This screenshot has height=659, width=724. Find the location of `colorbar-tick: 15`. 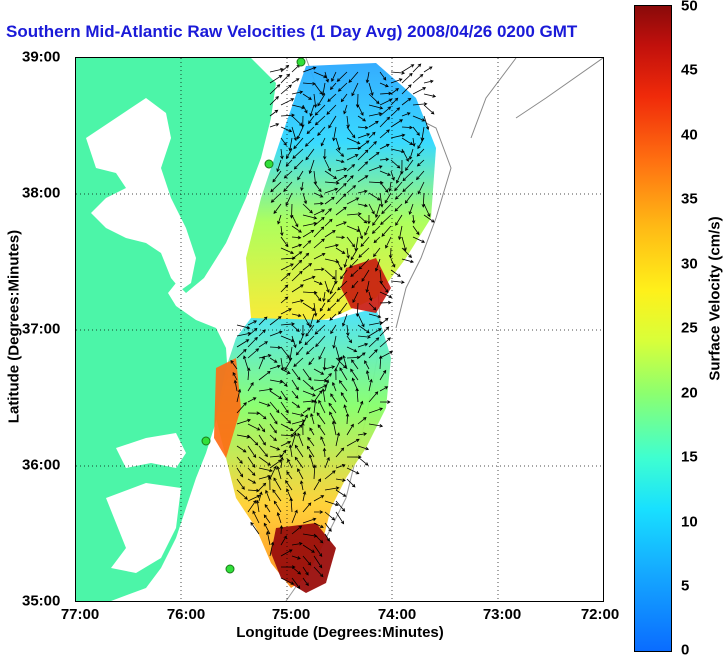

colorbar-tick: 15 is located at coordinates (689, 457).